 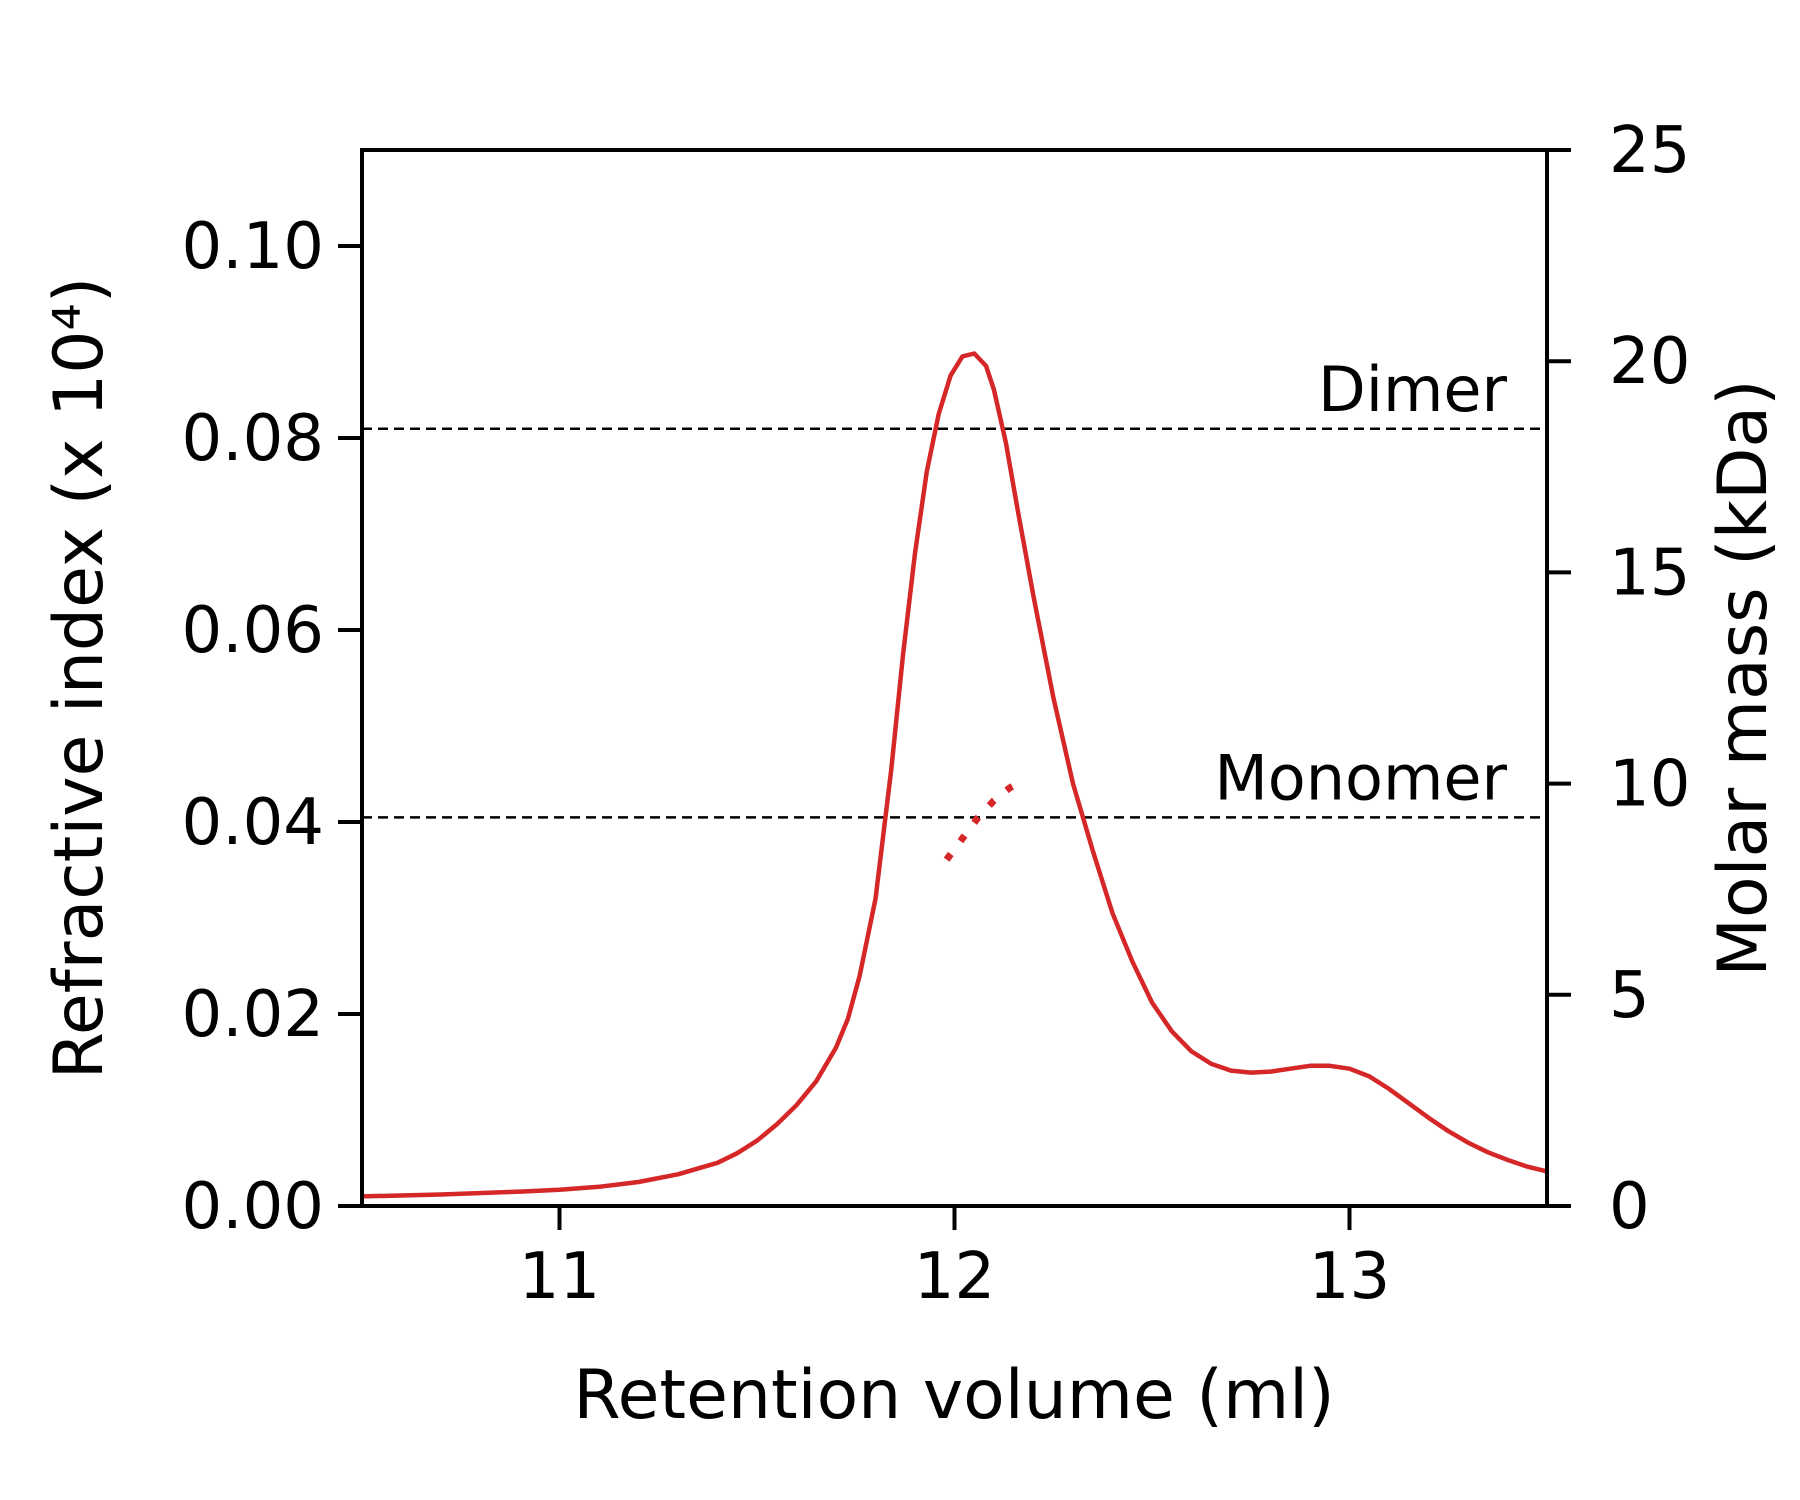 What do you see at coordinates (79, 678) in the screenshot?
I see `y-axis-title-left: Refractive index (x 10⁴)` at bounding box center [79, 678].